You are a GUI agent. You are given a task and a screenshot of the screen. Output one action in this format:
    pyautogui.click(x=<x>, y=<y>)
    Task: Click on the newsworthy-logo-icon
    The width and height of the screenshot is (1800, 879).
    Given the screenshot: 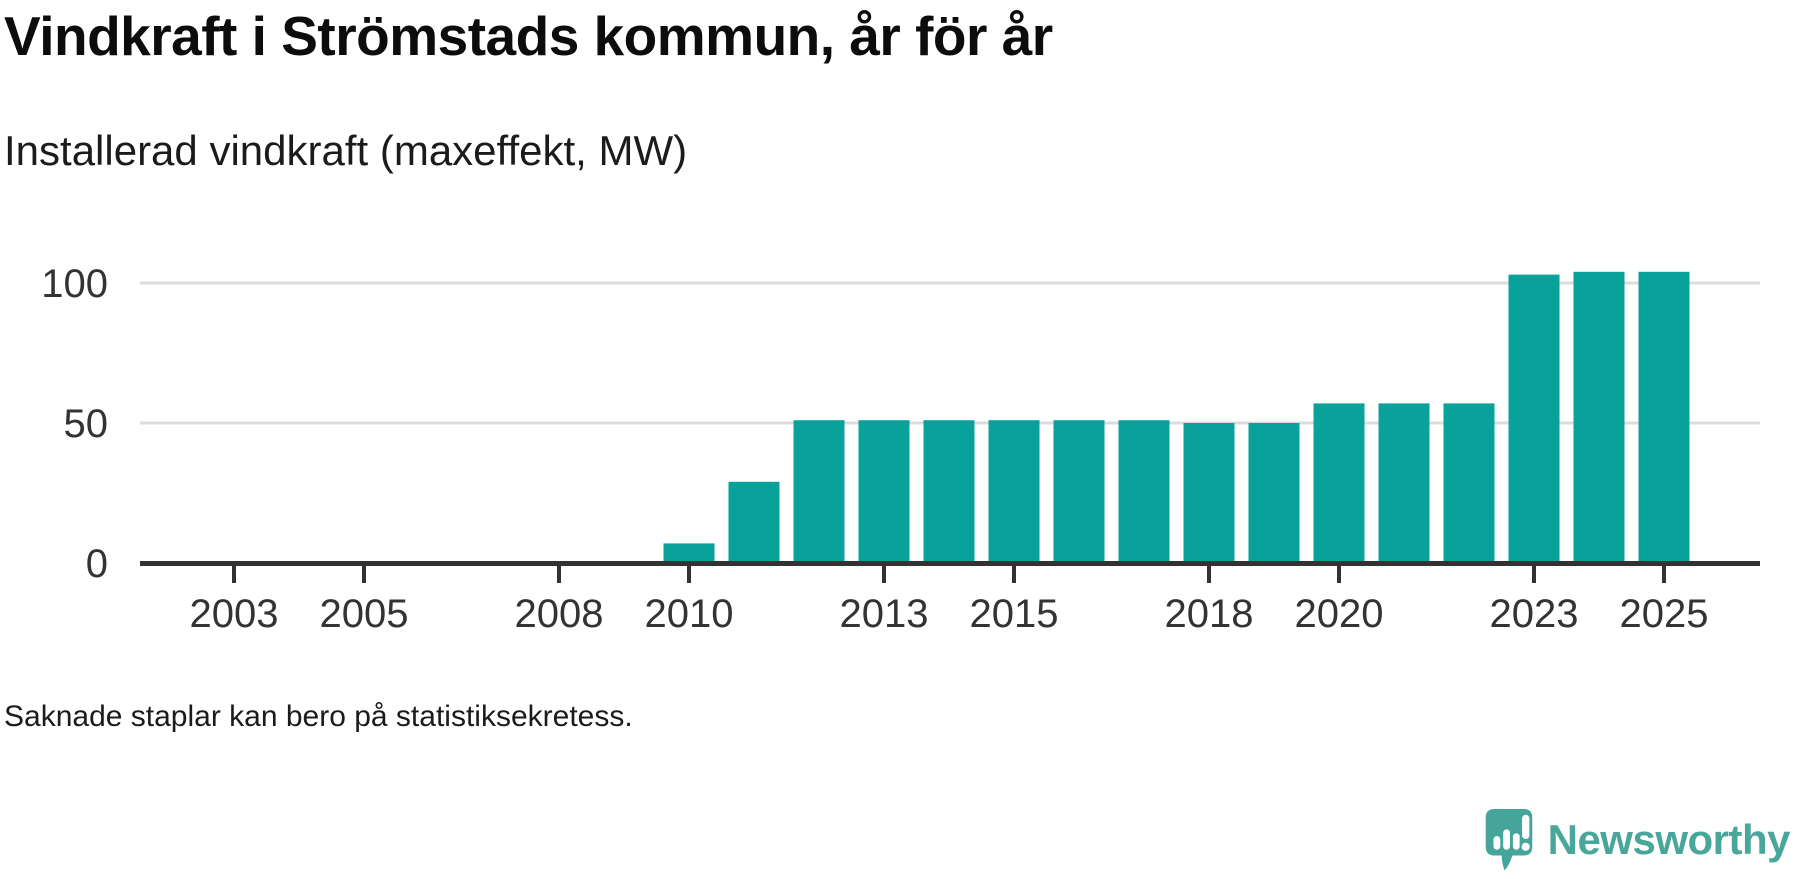 What is the action you would take?
    pyautogui.click(x=1508, y=839)
    